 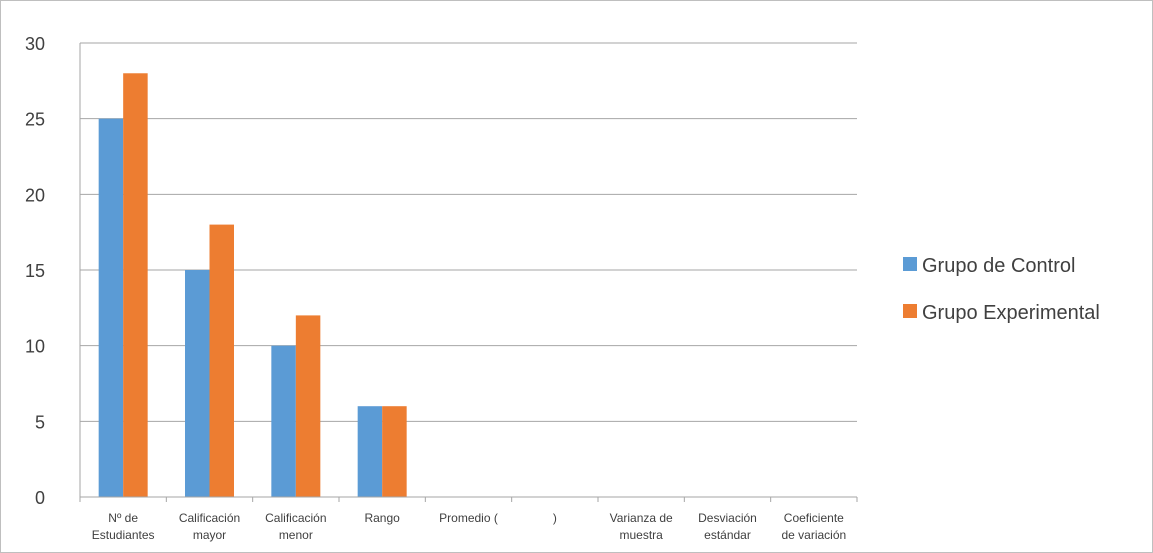 I want to click on y-tick-label: 25, so click(x=35, y=120).